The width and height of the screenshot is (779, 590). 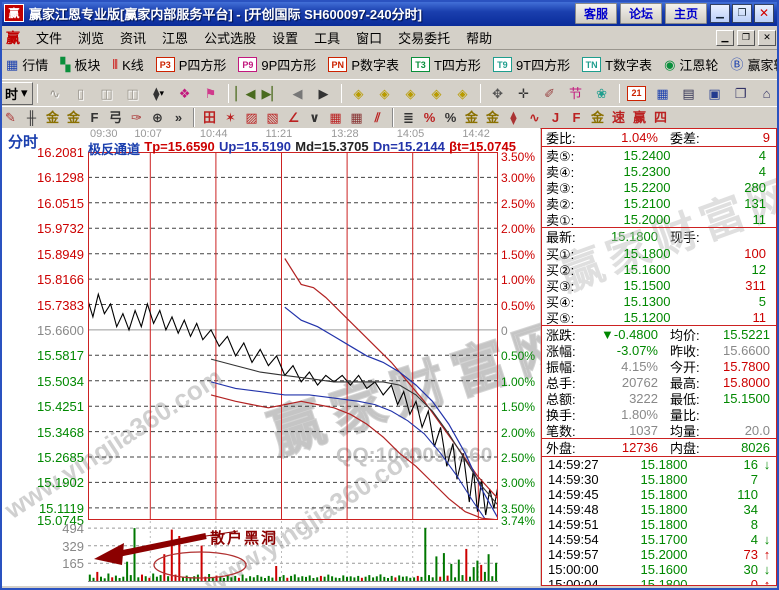 What do you see at coordinates (91, 38) in the screenshot?
I see `menu-item-2: 浏览` at bounding box center [91, 38].